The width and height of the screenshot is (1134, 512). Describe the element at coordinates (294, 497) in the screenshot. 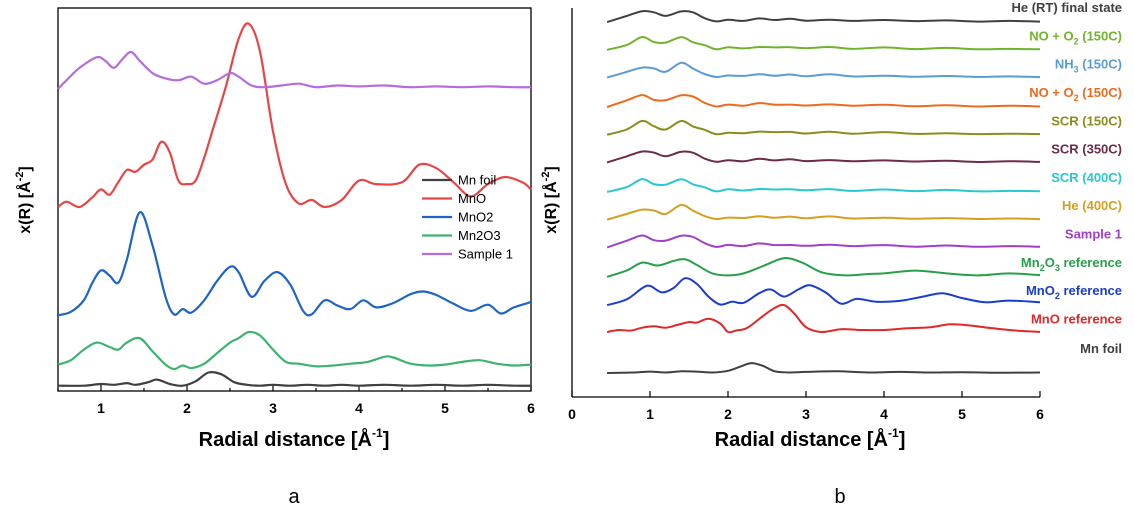

I see `panel-a-caption: a` at that location.